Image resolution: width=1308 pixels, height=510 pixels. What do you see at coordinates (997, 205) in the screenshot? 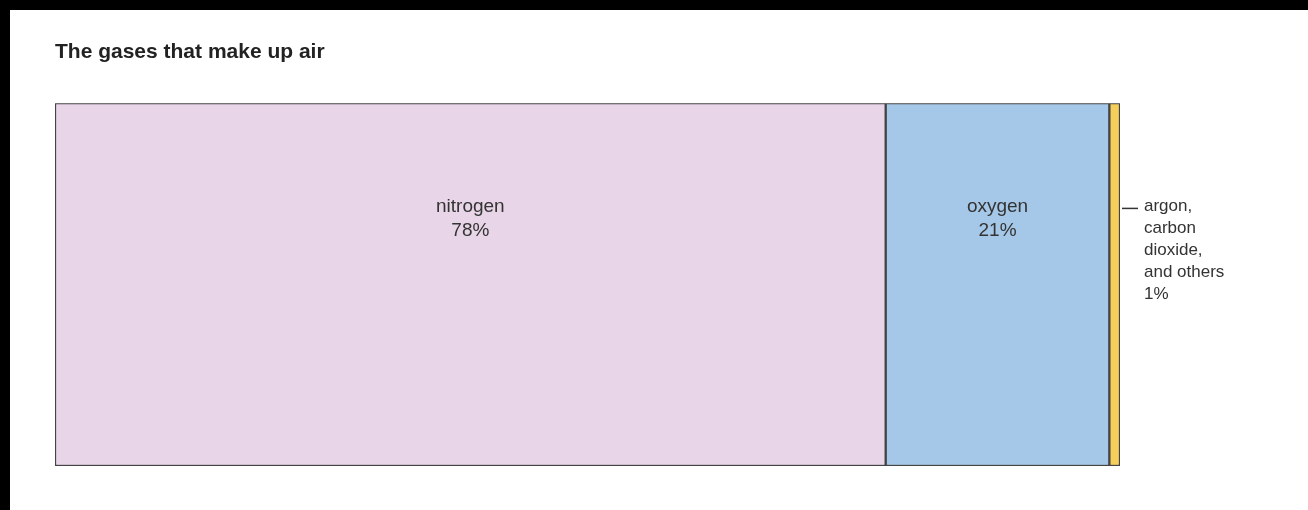
I see `series-label: oxygen` at bounding box center [997, 205].